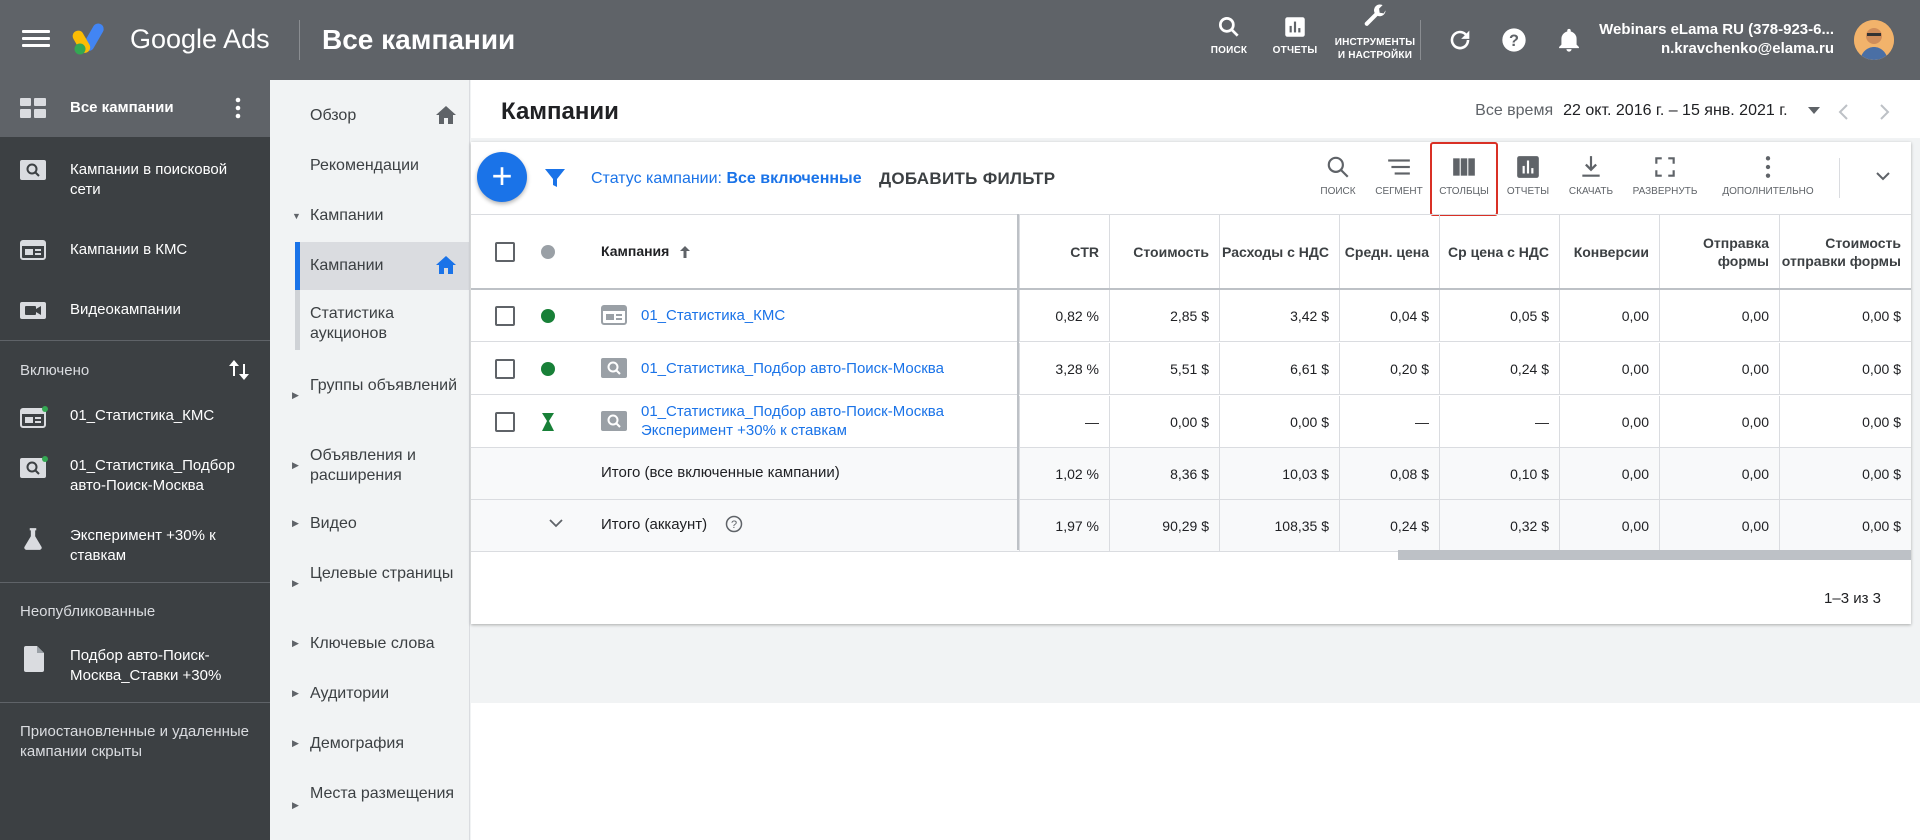 The height and width of the screenshot is (840, 1920). What do you see at coordinates (1295, 50) in the screenshot?
I see `top-reports-label: ОТЧЕТЫ` at bounding box center [1295, 50].